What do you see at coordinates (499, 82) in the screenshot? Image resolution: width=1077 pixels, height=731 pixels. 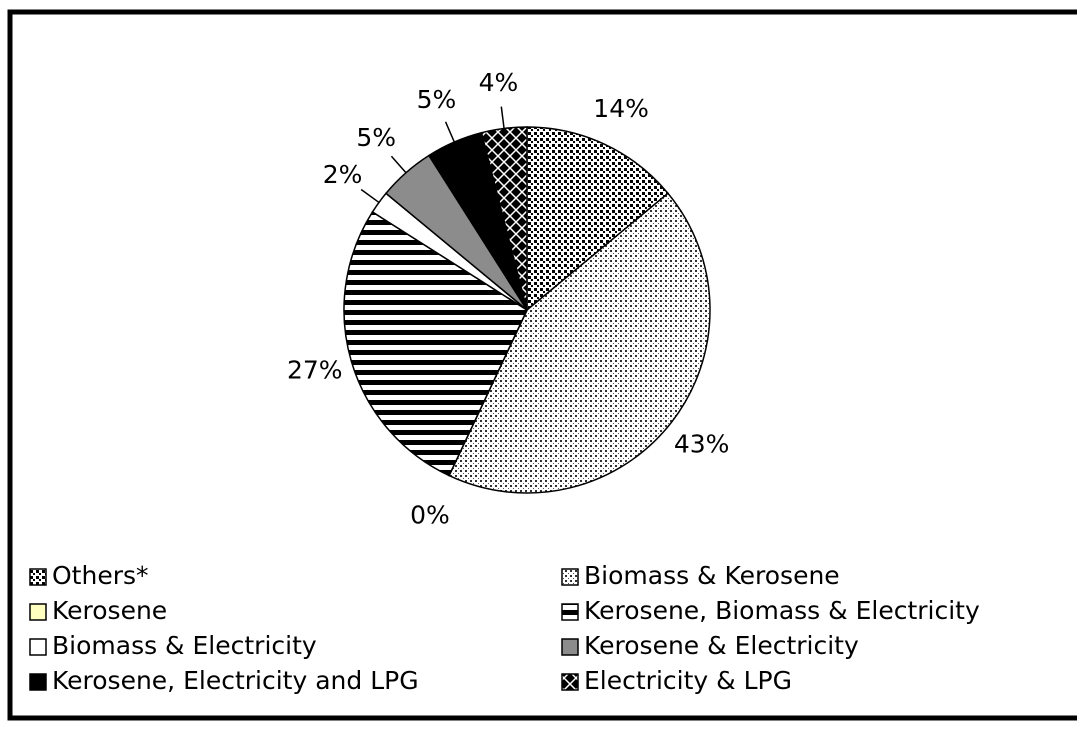 I see `data-label: 4%` at bounding box center [499, 82].